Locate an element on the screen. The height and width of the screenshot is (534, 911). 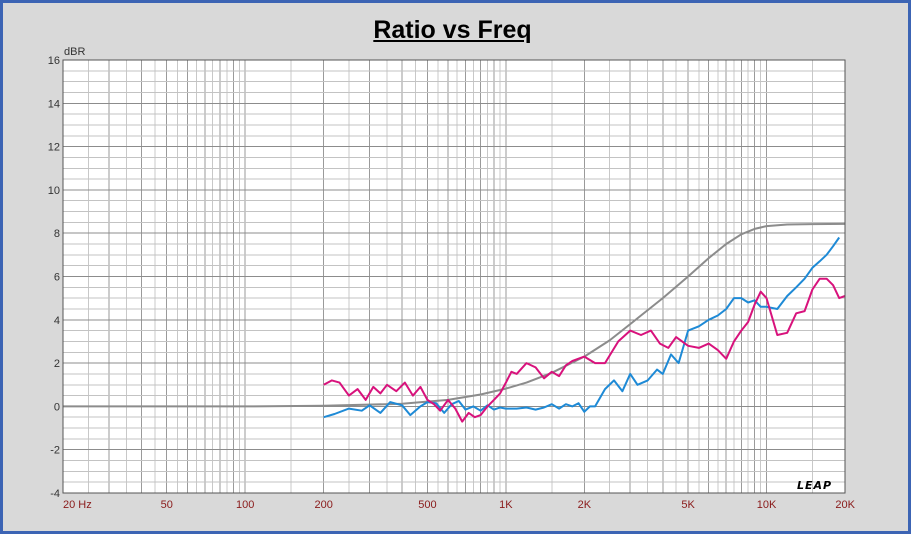
y-tick-label: 6 is located at coordinates (57, 278).